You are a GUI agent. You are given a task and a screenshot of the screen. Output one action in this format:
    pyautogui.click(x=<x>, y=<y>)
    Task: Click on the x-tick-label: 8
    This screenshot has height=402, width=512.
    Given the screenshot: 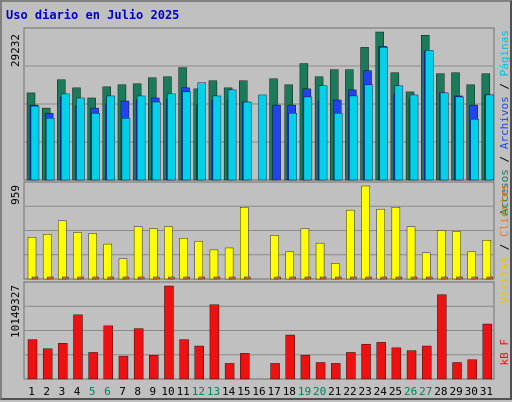 What is the action you would take?
    pyautogui.click(x=137, y=391)
    